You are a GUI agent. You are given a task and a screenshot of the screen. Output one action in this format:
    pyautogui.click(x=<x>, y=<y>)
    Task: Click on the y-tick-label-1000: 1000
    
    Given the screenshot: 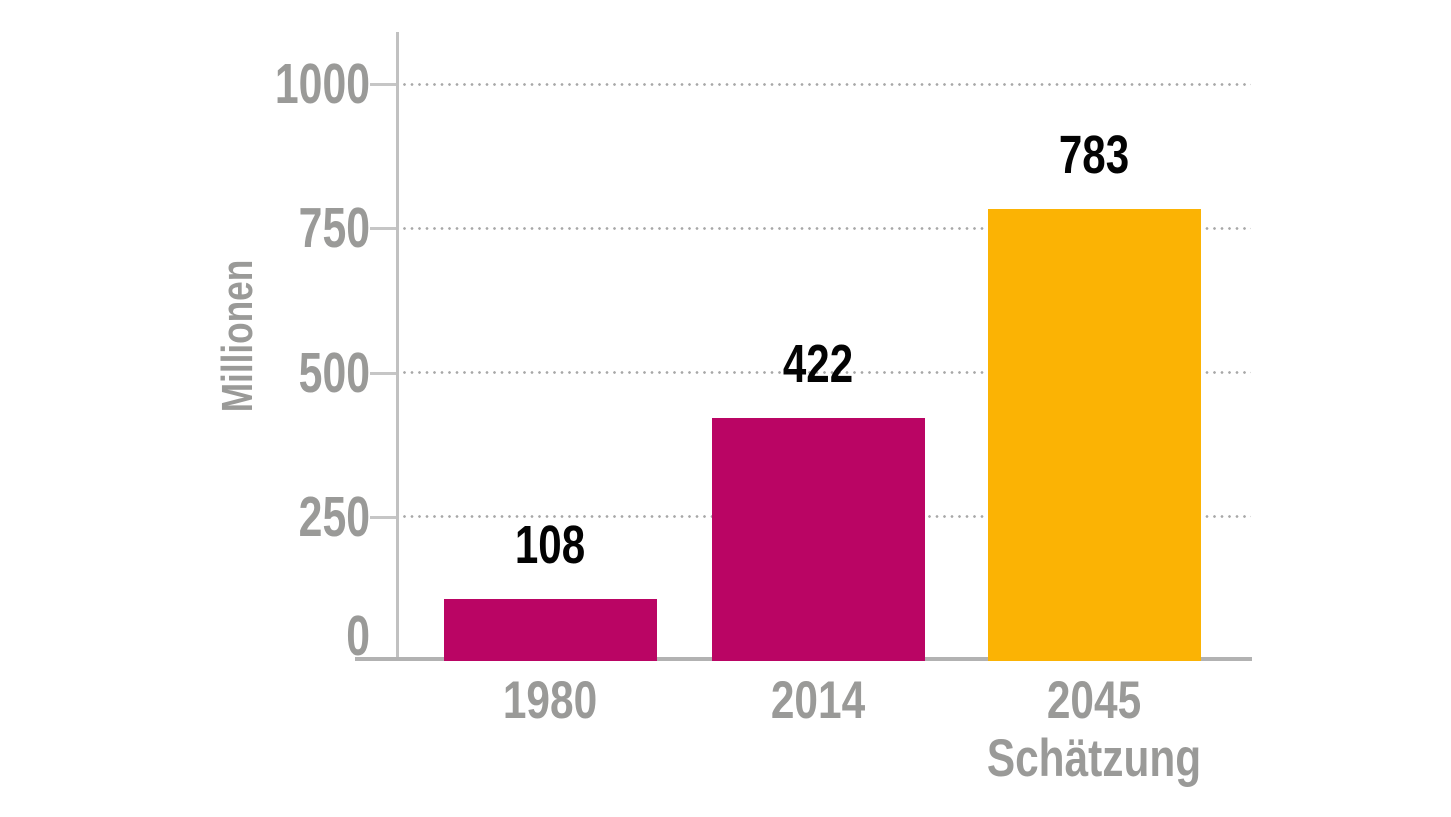 What is the action you would take?
    pyautogui.click(x=322, y=84)
    